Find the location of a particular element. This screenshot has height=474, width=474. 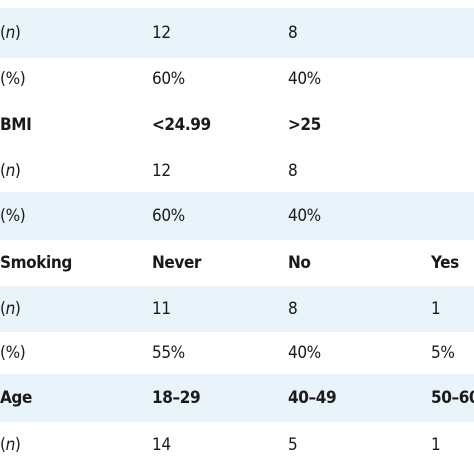

table-cell: 5% is located at coordinates (443, 353).